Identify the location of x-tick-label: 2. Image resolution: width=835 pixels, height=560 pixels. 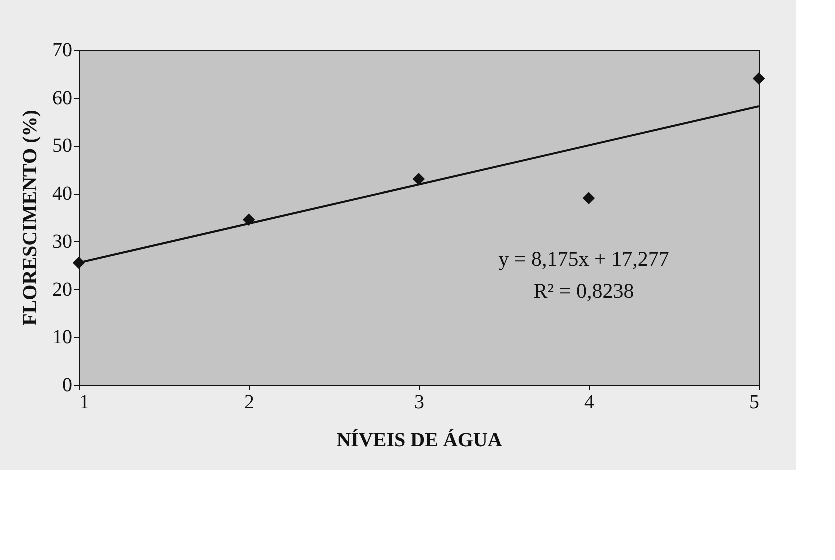
(249, 403).